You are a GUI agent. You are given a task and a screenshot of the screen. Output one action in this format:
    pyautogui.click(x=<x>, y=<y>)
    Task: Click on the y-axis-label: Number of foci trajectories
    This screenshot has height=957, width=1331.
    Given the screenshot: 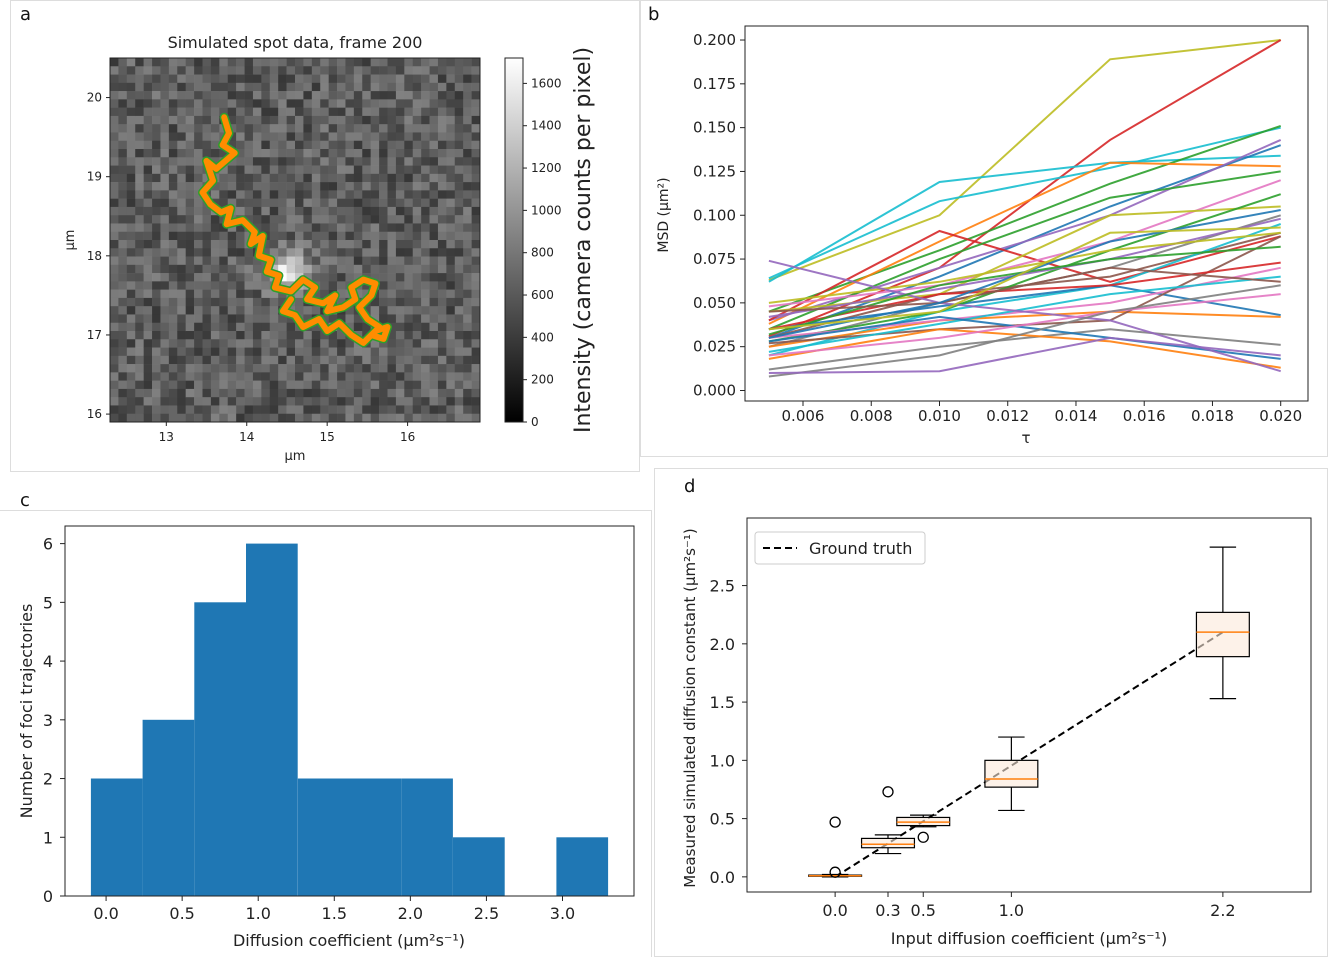 What is the action you would take?
    pyautogui.click(x=26, y=711)
    